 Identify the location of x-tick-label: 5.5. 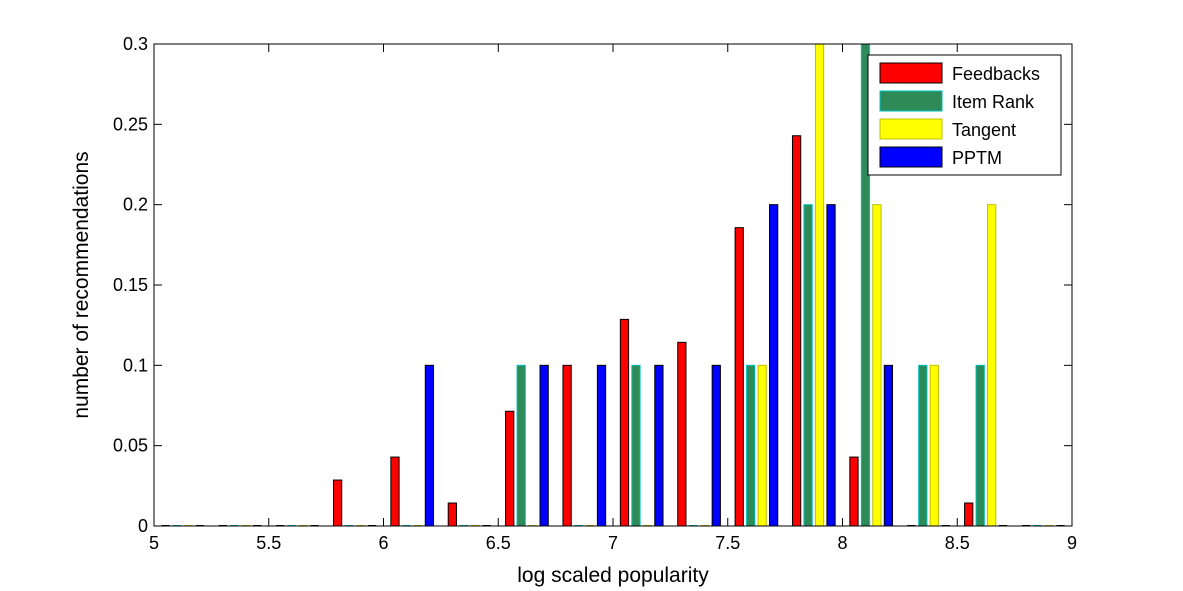
(268, 543).